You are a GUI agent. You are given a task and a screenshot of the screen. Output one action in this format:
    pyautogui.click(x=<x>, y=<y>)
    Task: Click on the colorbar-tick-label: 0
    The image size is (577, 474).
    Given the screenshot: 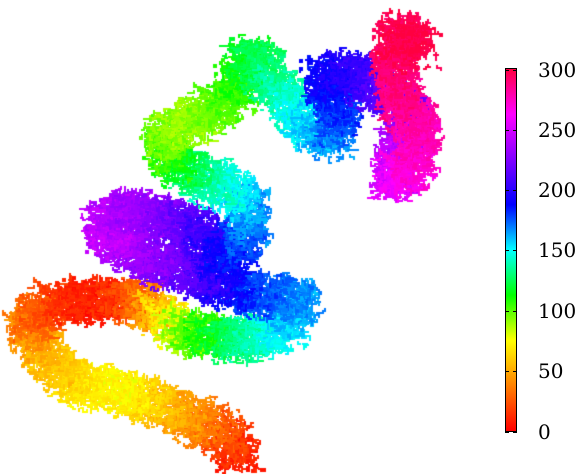 What is the action you would take?
    pyautogui.click(x=544, y=432)
    